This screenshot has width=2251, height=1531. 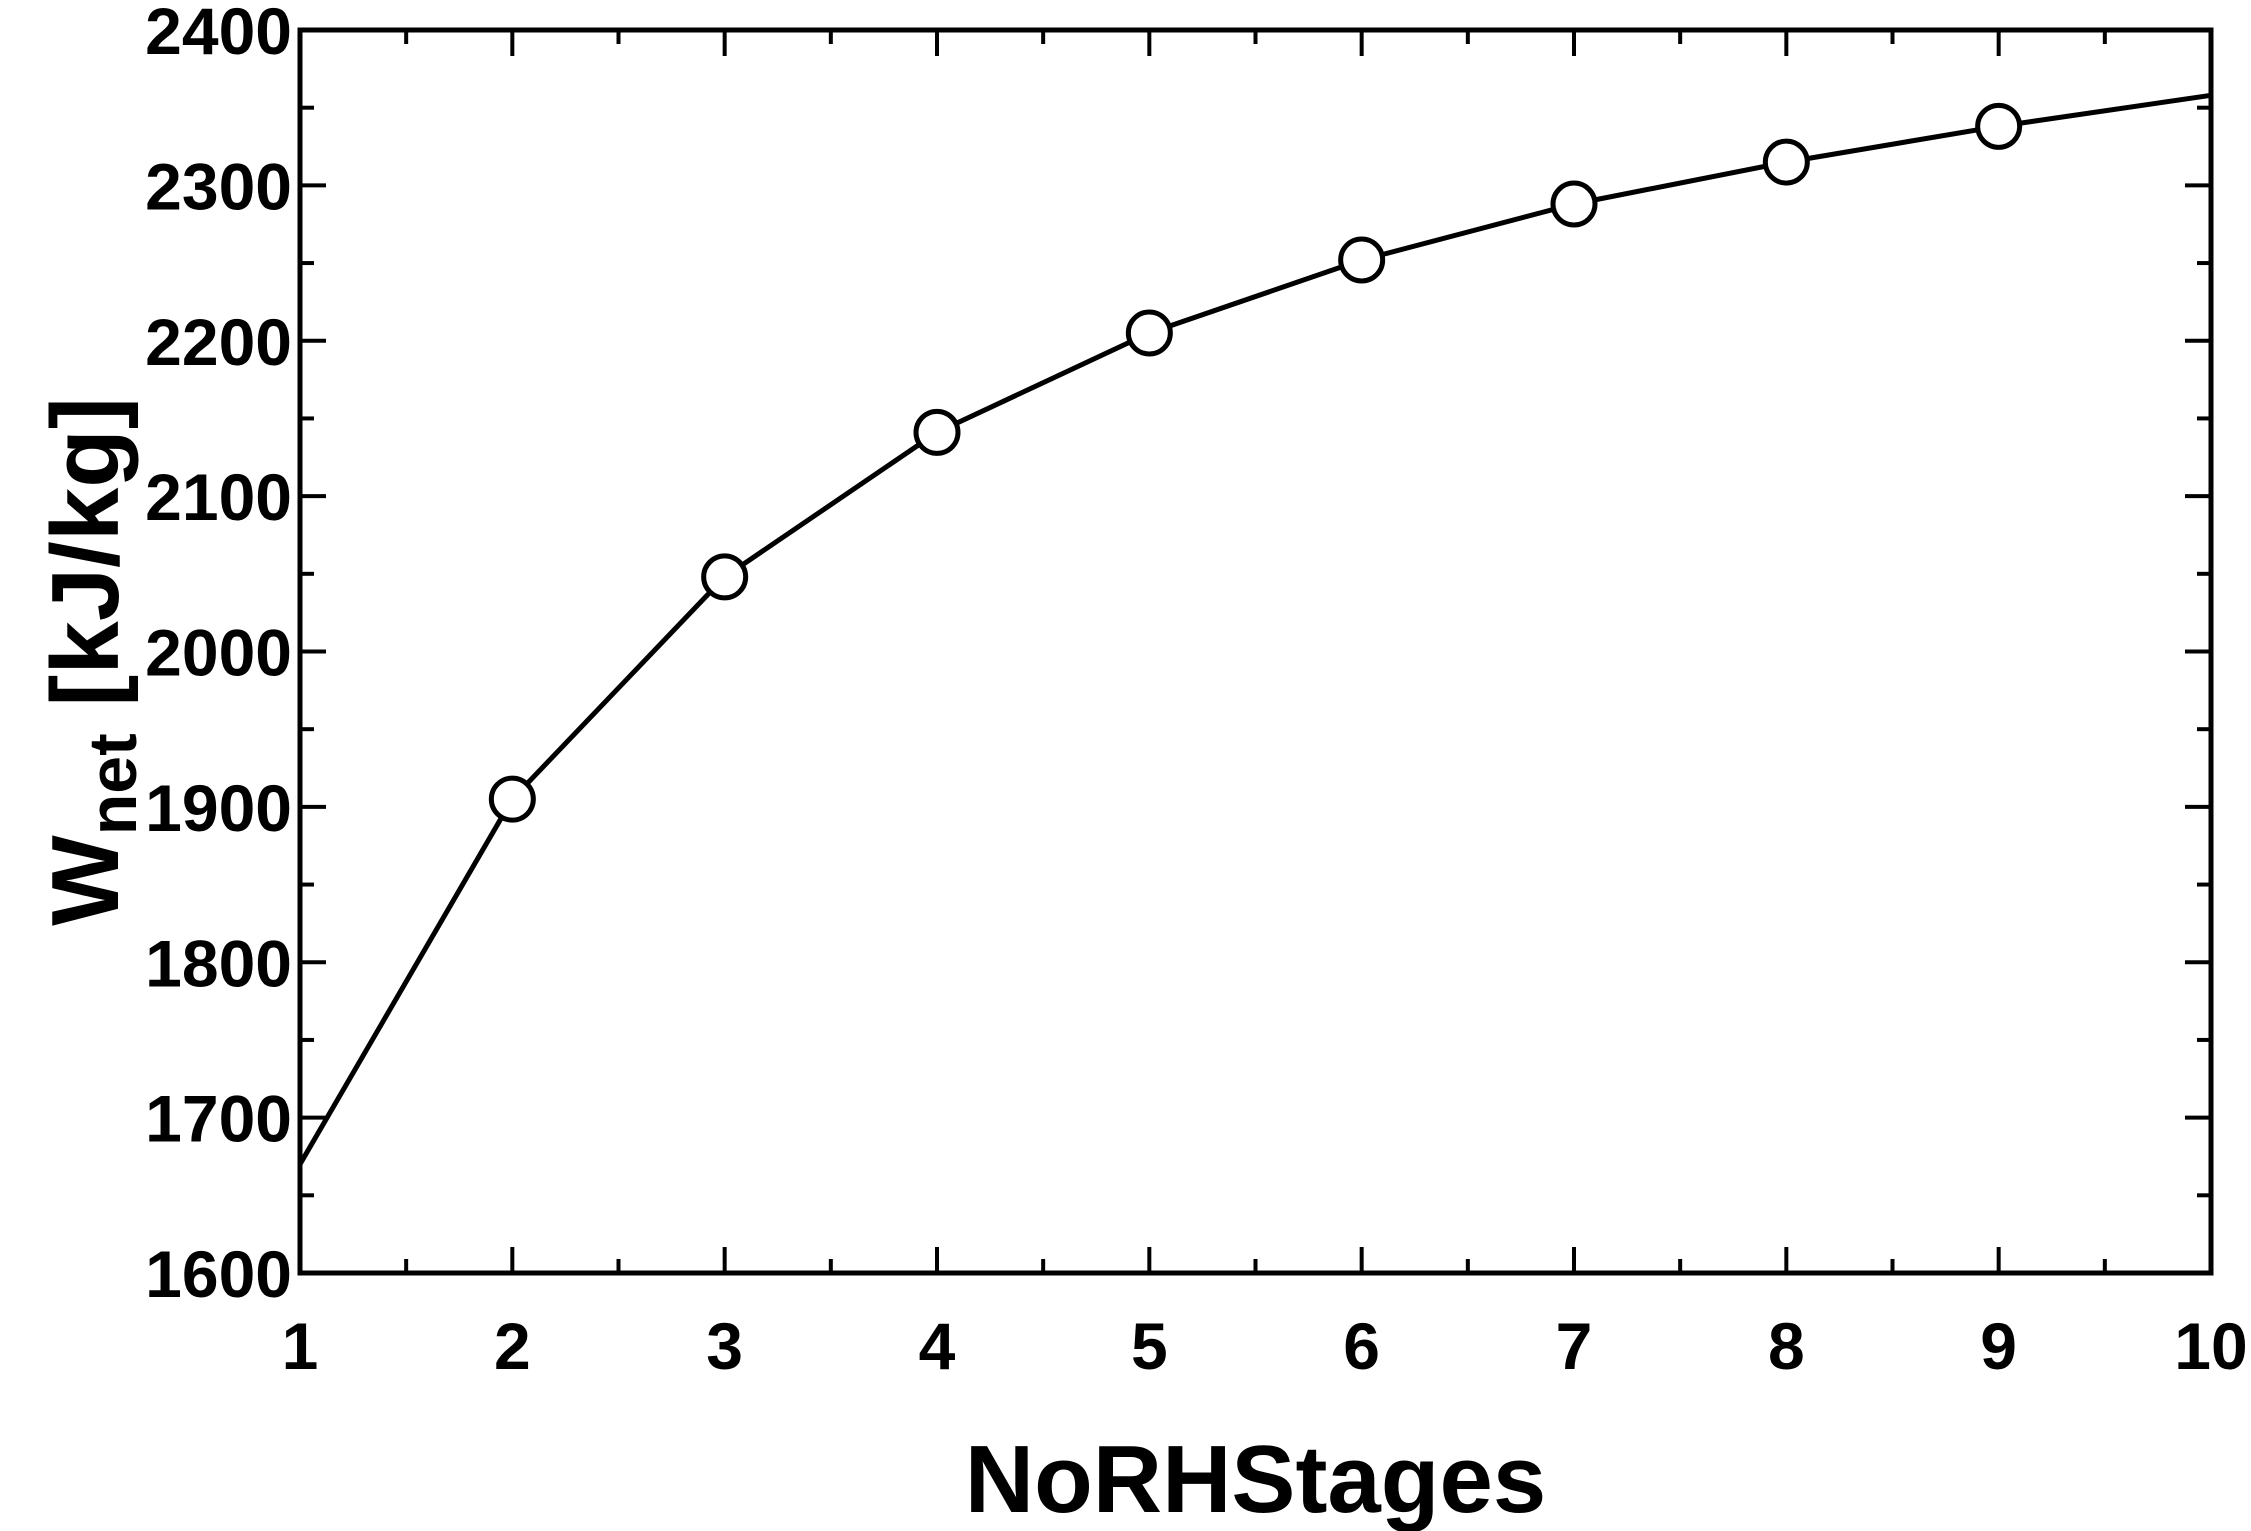 What do you see at coordinates (218, 342) in the screenshot?
I see `y-tick-label: 2200` at bounding box center [218, 342].